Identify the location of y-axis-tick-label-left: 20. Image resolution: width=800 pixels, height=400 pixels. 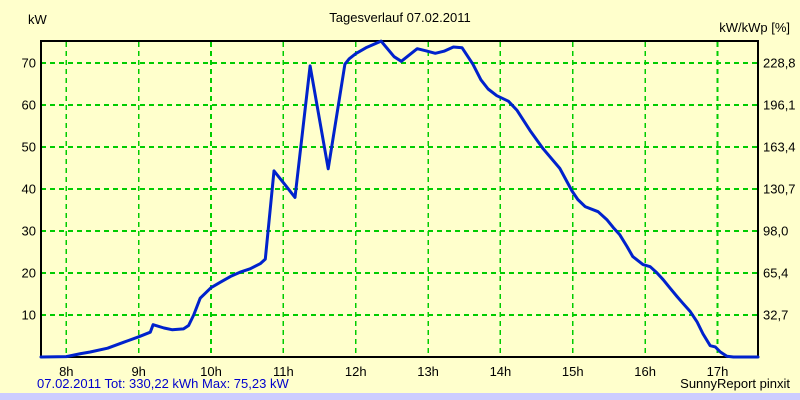
(28, 273).